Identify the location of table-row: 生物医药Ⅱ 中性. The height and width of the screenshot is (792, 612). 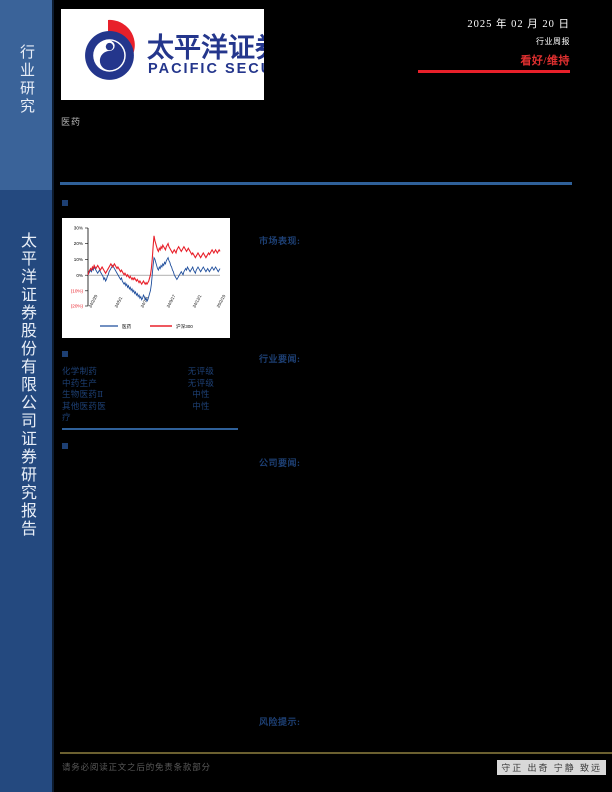
(150, 395).